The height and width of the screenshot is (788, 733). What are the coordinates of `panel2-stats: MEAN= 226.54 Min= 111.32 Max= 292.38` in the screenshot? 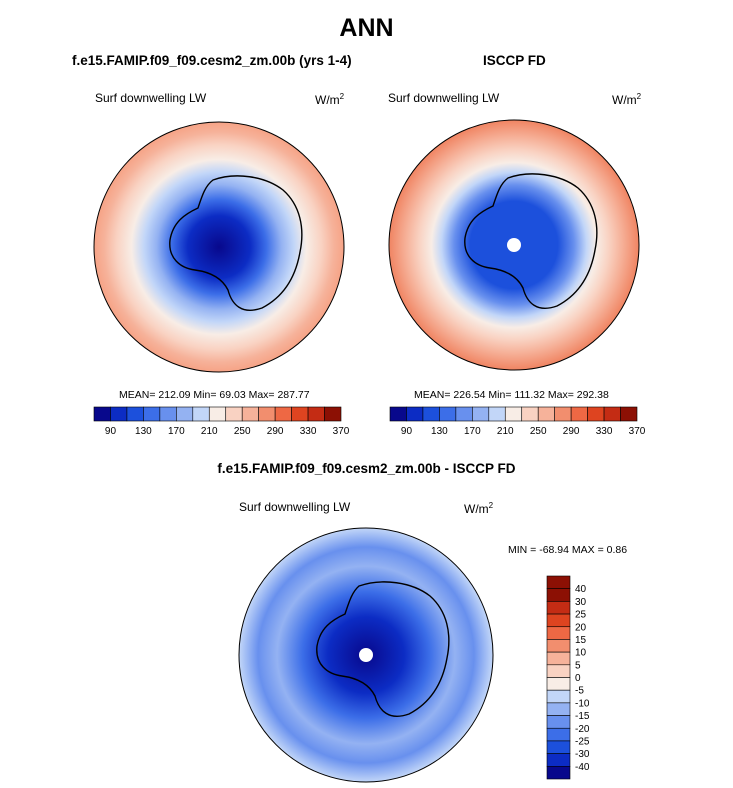 It's located at (511, 395).